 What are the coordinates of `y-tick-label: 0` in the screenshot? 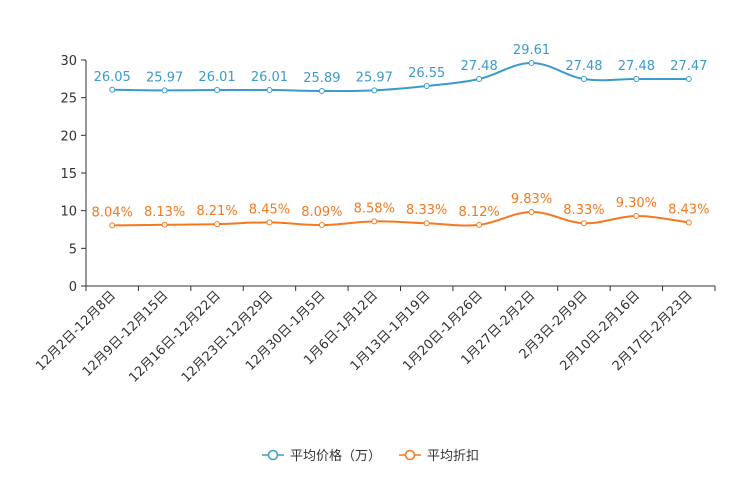 It's located at (73, 287).